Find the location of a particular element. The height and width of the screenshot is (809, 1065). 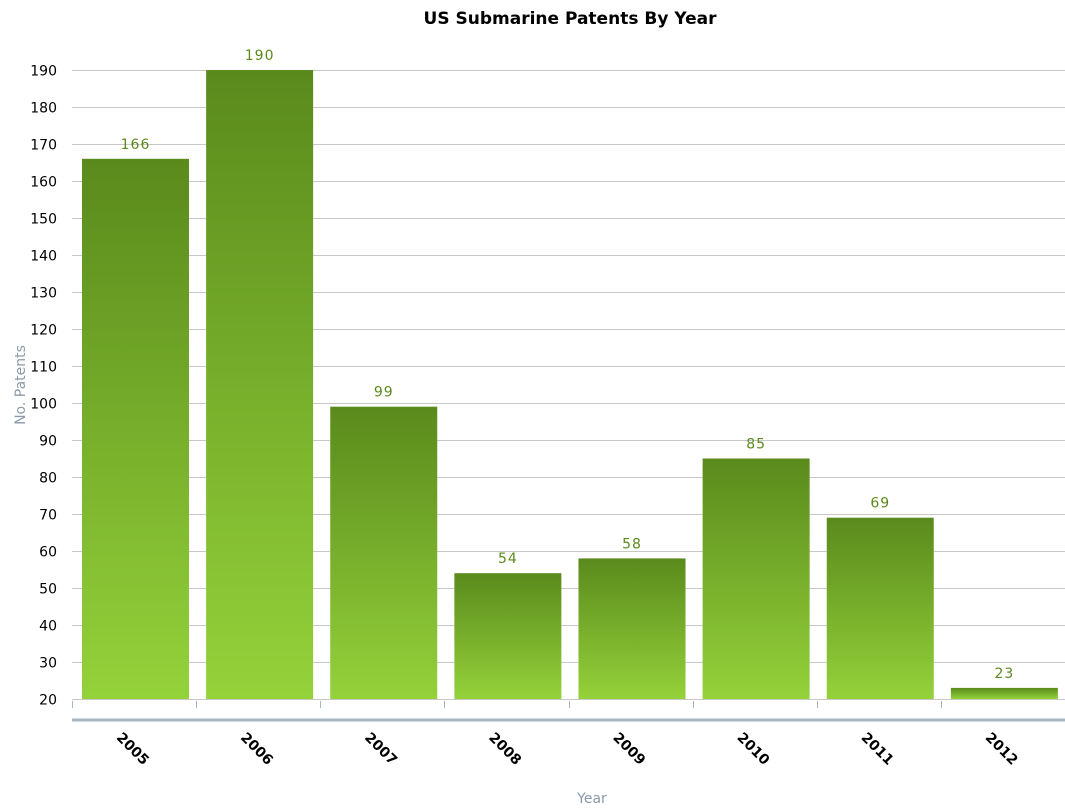

bar-2010 is located at coordinates (756, 579).